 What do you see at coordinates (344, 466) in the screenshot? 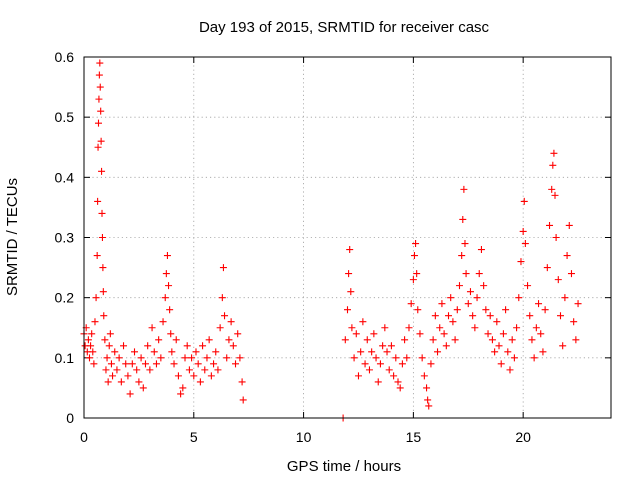
I see `x-axis-label: GPS time / hours` at bounding box center [344, 466].